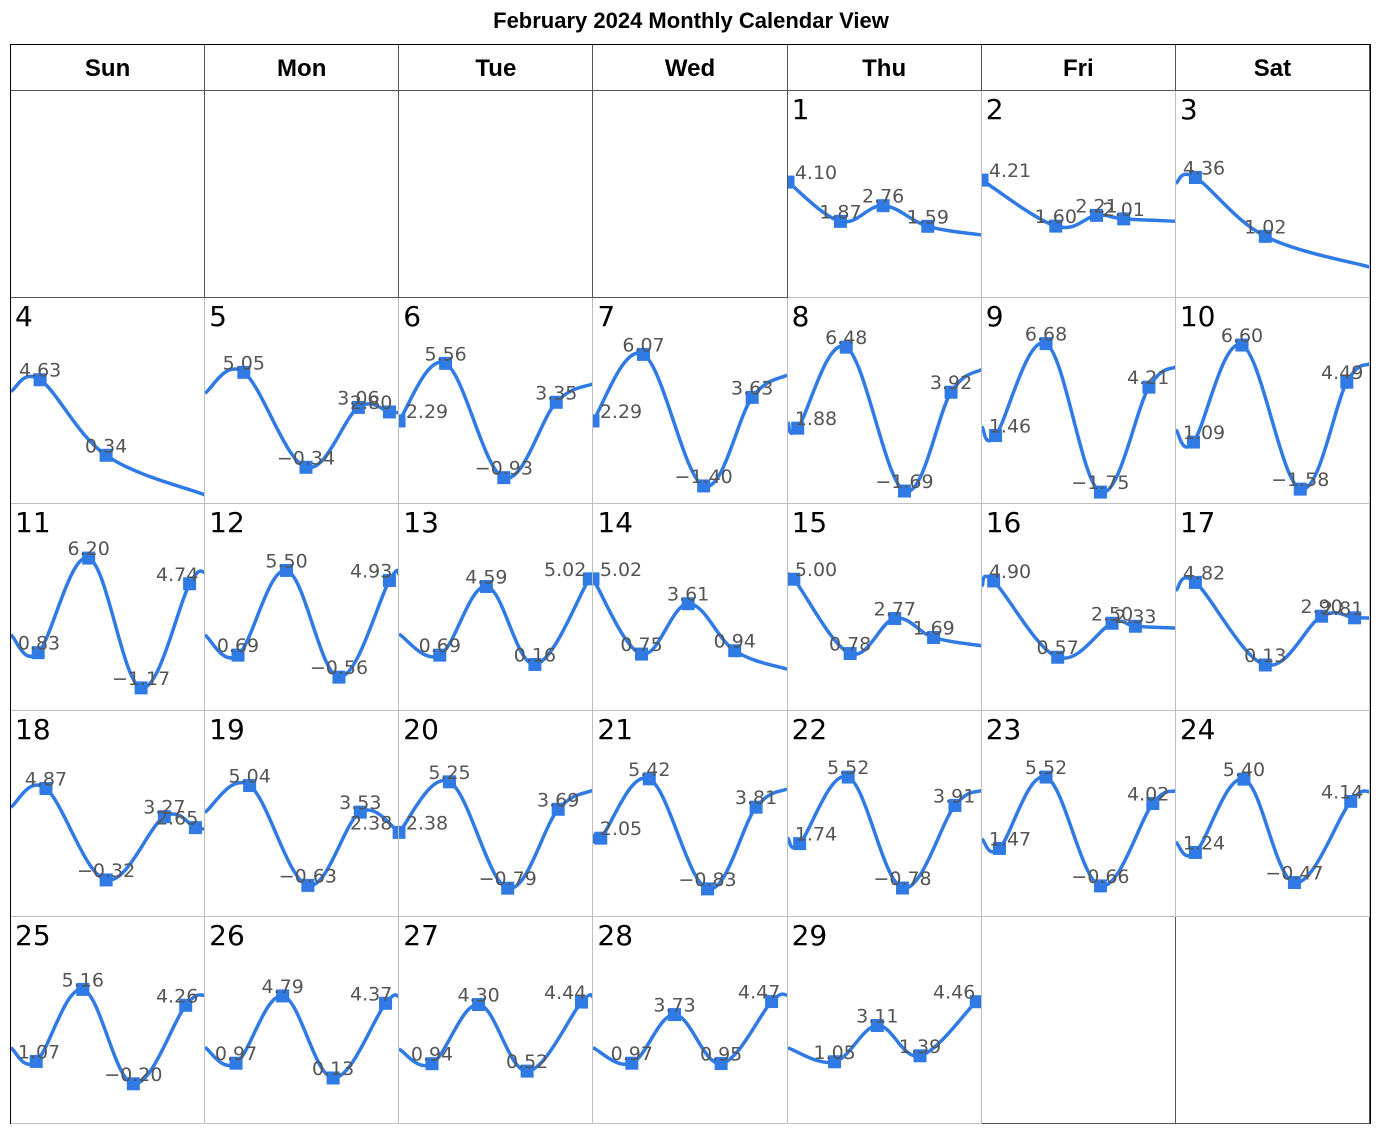  I want to click on day-cell-23: 23 1.47 5.52 −0.66 4.02, so click(1078, 813).